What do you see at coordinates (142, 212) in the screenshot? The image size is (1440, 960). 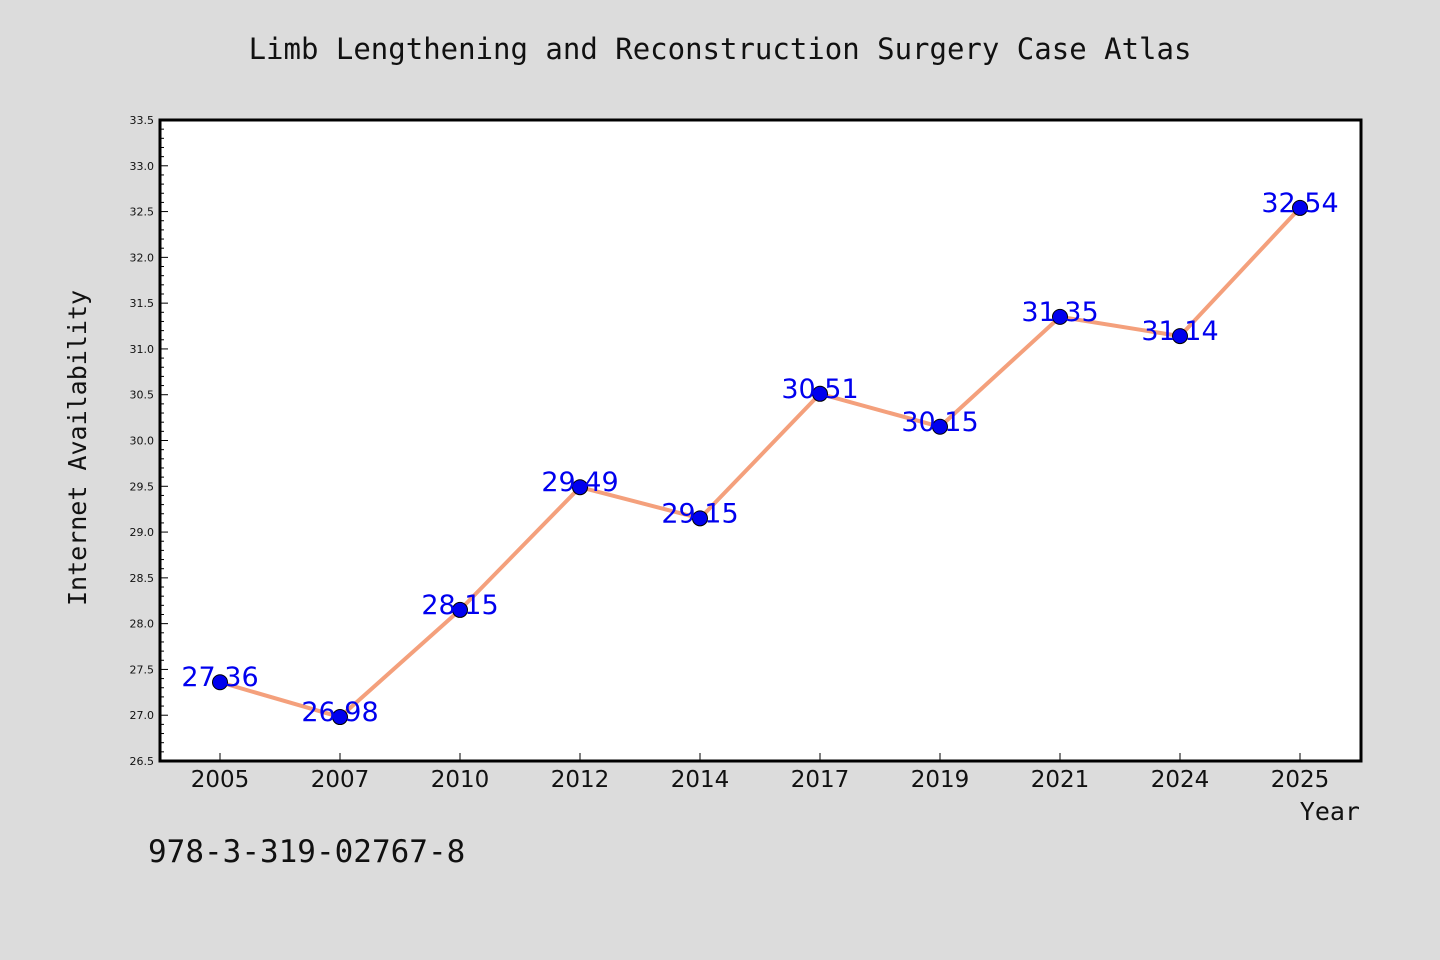 I see `y-tick-label: 32.5` at bounding box center [142, 212].